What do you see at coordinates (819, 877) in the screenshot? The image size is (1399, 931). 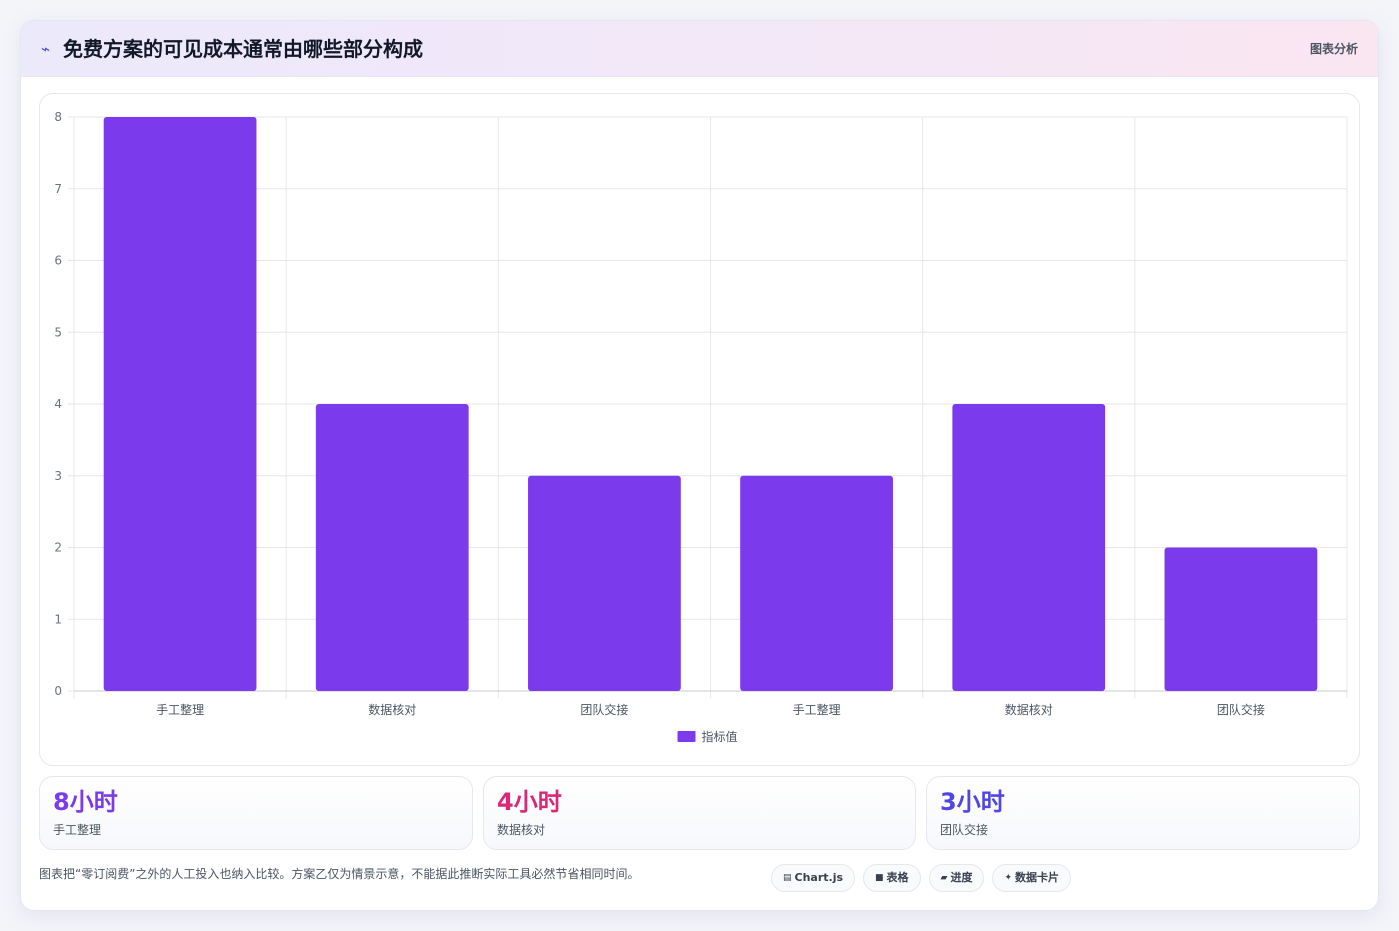 I see `chip-label: Chart.js` at bounding box center [819, 877].